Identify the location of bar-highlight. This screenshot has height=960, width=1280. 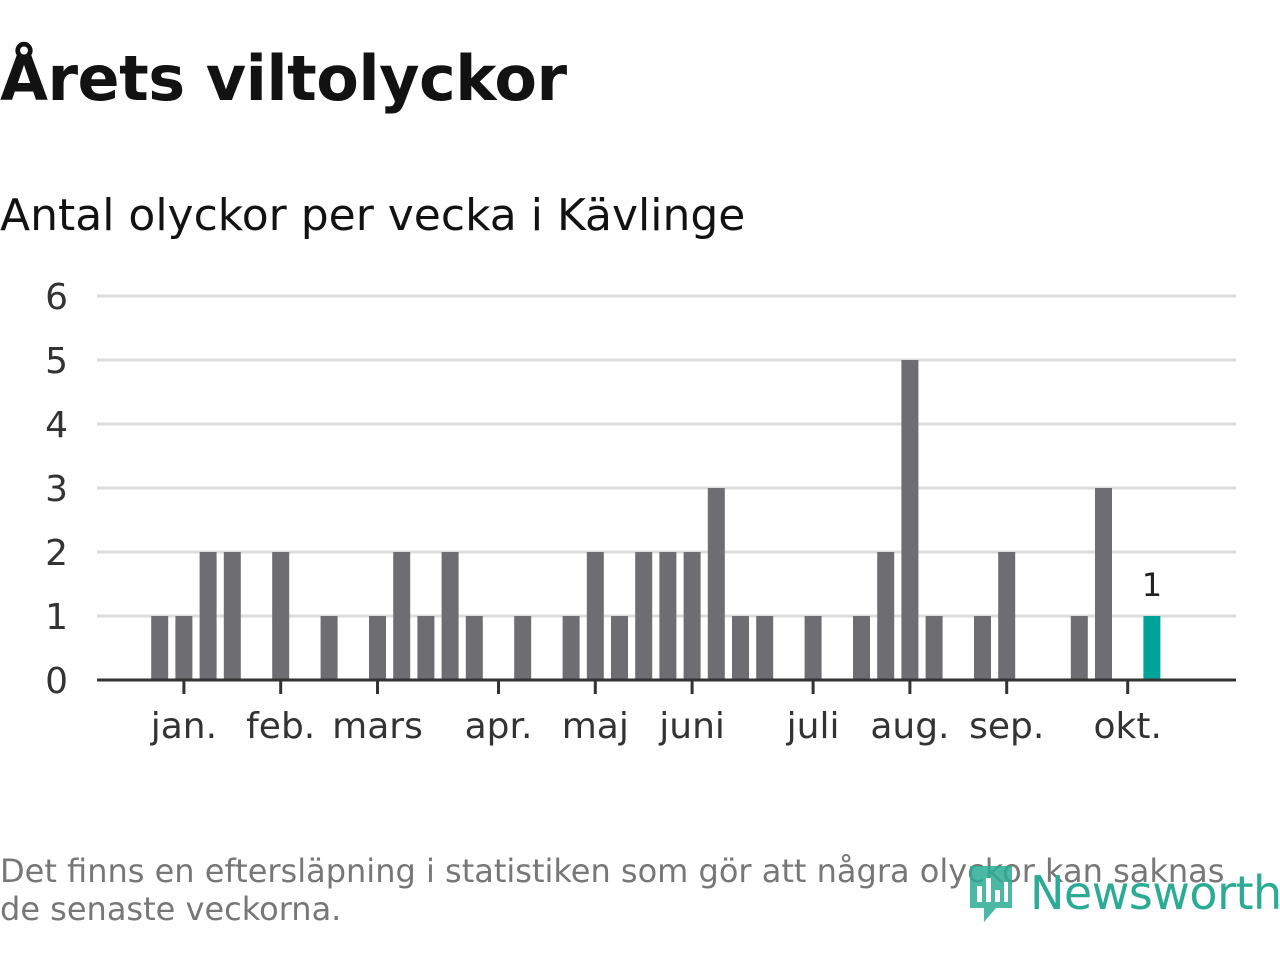
(1152, 648).